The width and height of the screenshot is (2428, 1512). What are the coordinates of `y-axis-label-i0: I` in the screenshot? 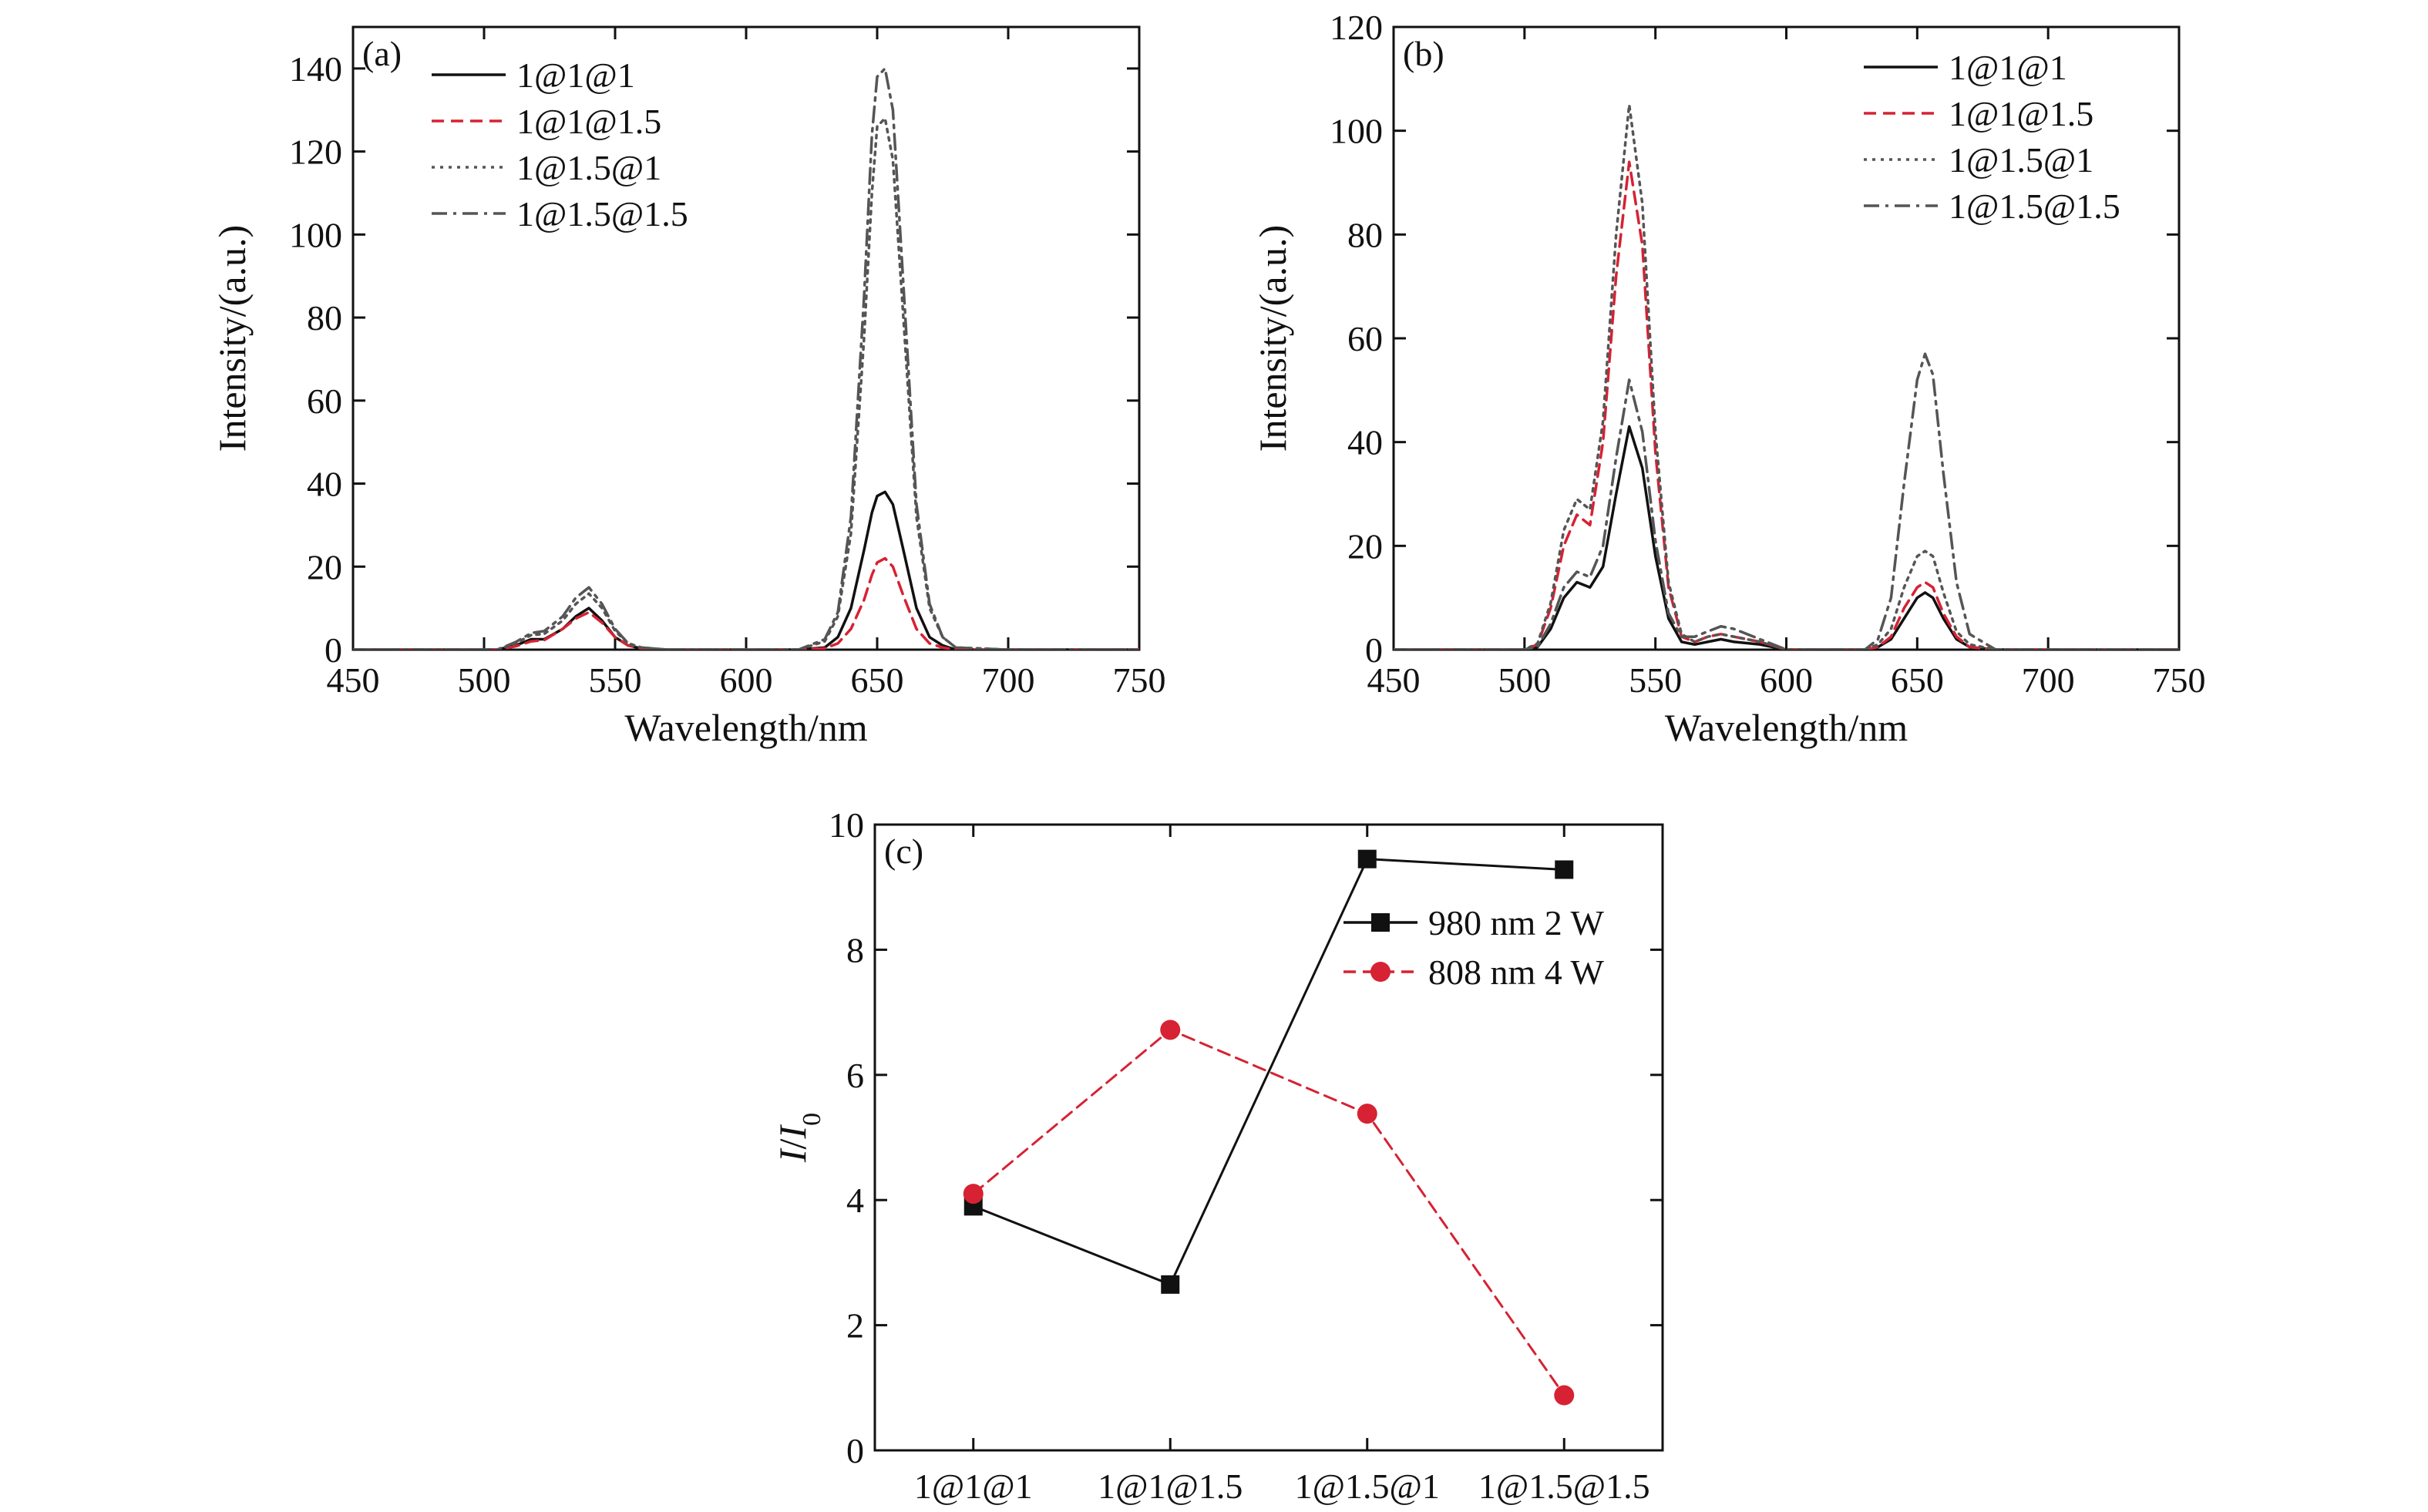 It's located at (792, 1132).